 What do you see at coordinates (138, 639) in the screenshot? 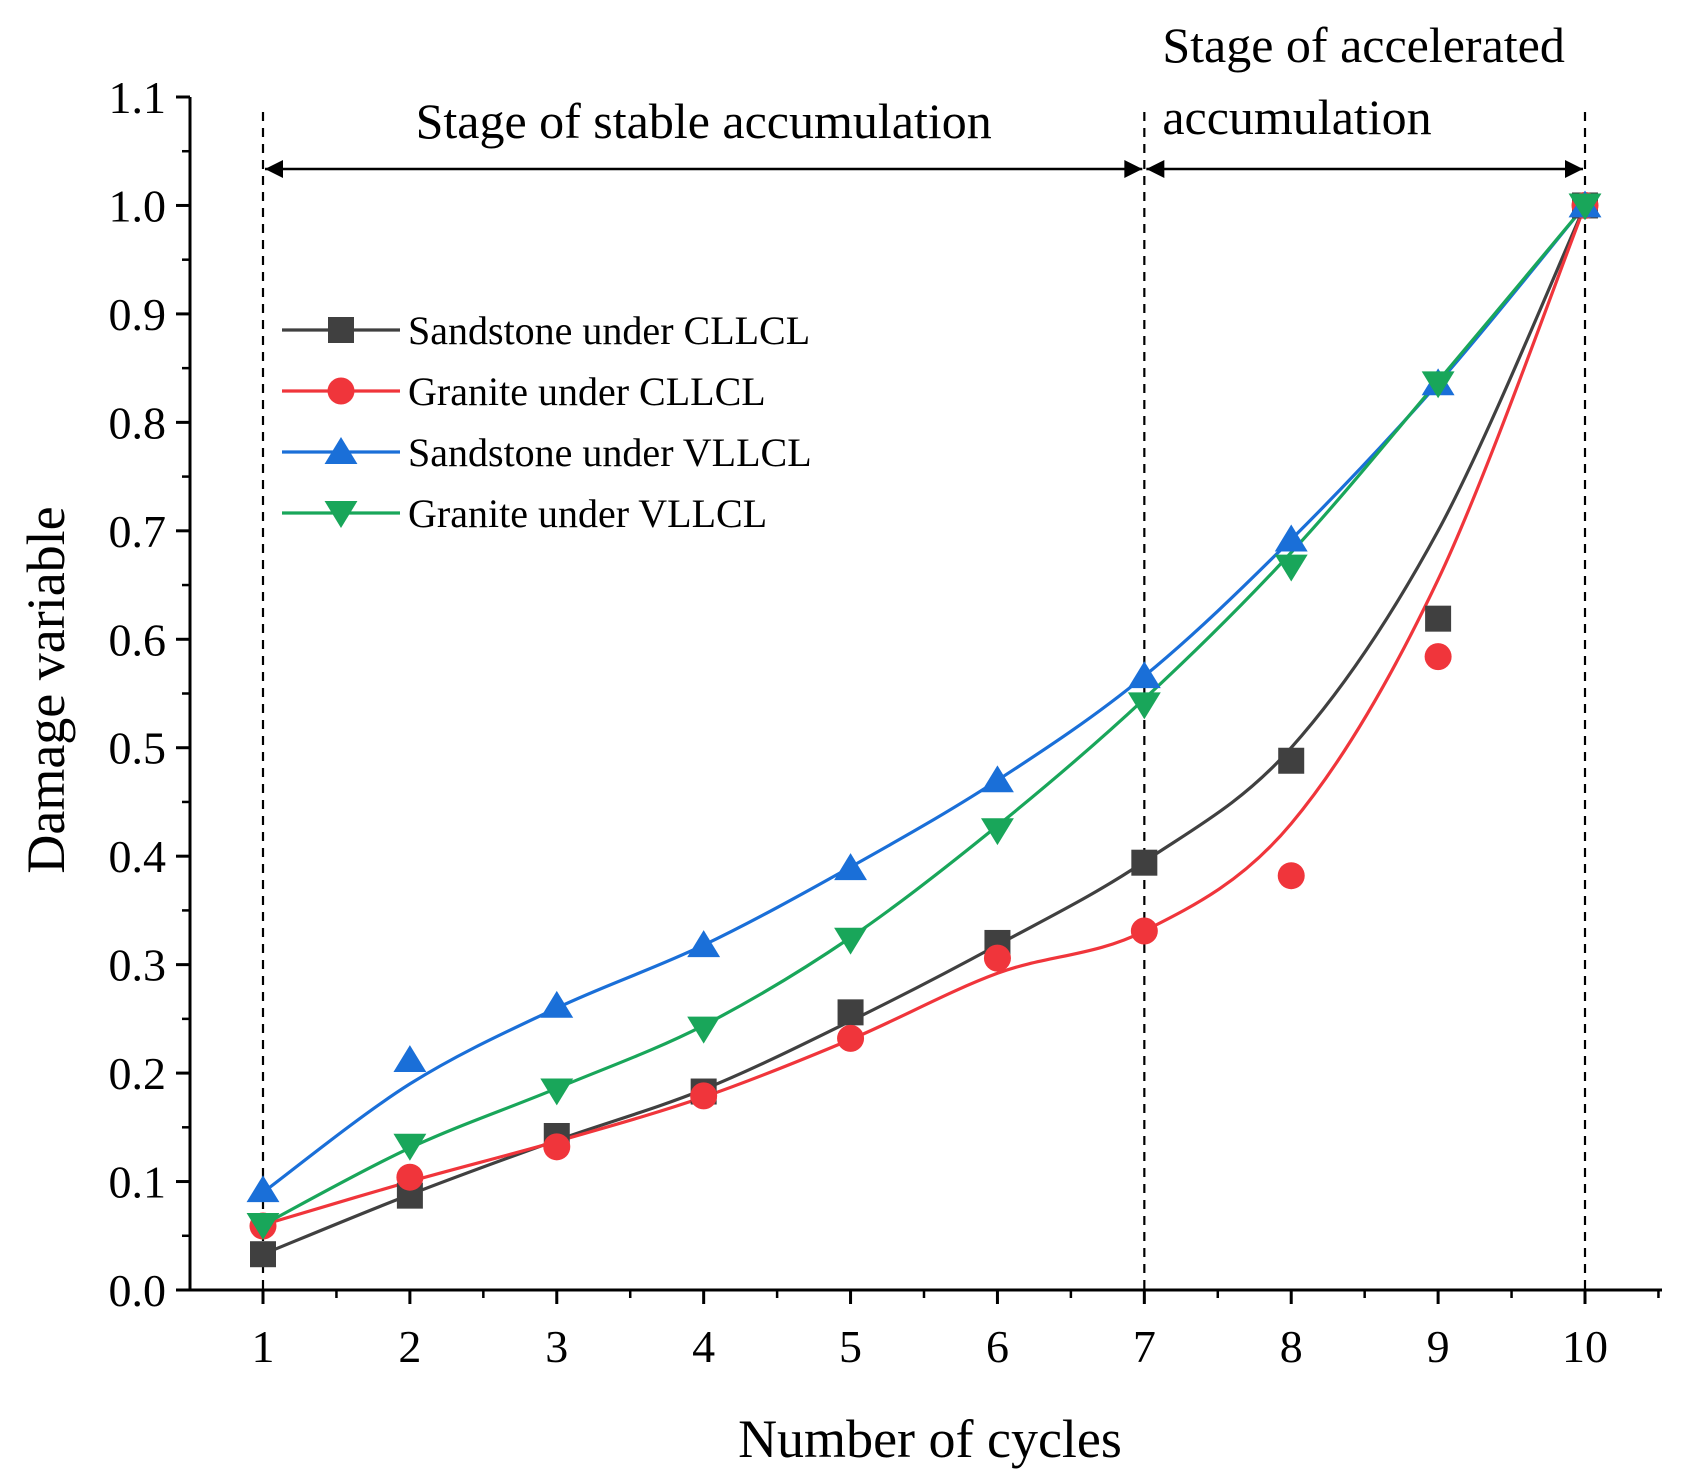
I see `y-tick-label: 0.6` at bounding box center [138, 639].